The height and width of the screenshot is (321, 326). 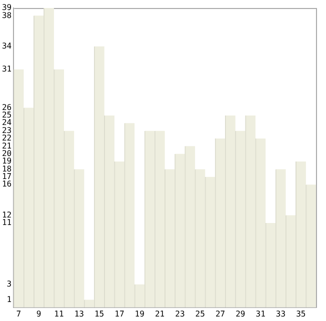 What do you see at coordinates (99, 313) in the screenshot?
I see `x-tick-label: 15` at bounding box center [99, 313].